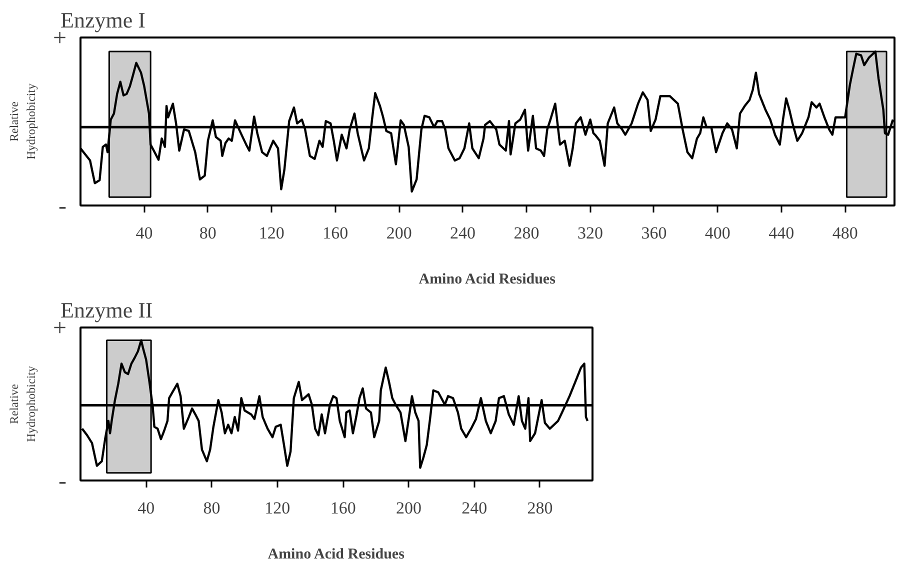 This screenshot has height=565, width=902. What do you see at coordinates (717, 233) in the screenshot?
I see `x-tick-label: 400` at bounding box center [717, 233].